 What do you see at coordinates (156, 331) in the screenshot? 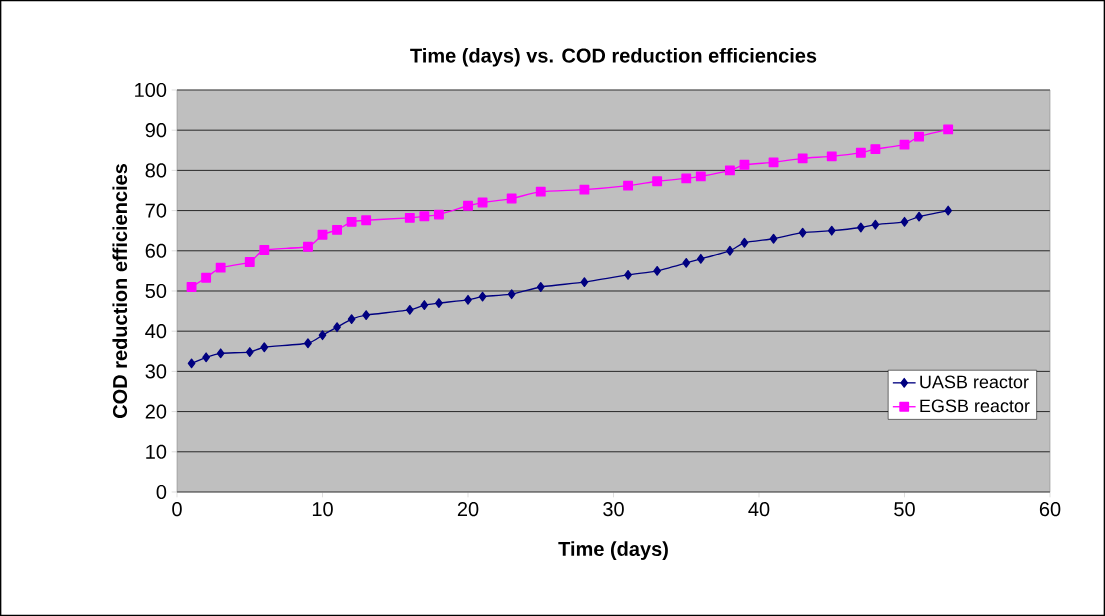
I see `y-tick-label: 40` at bounding box center [156, 331].